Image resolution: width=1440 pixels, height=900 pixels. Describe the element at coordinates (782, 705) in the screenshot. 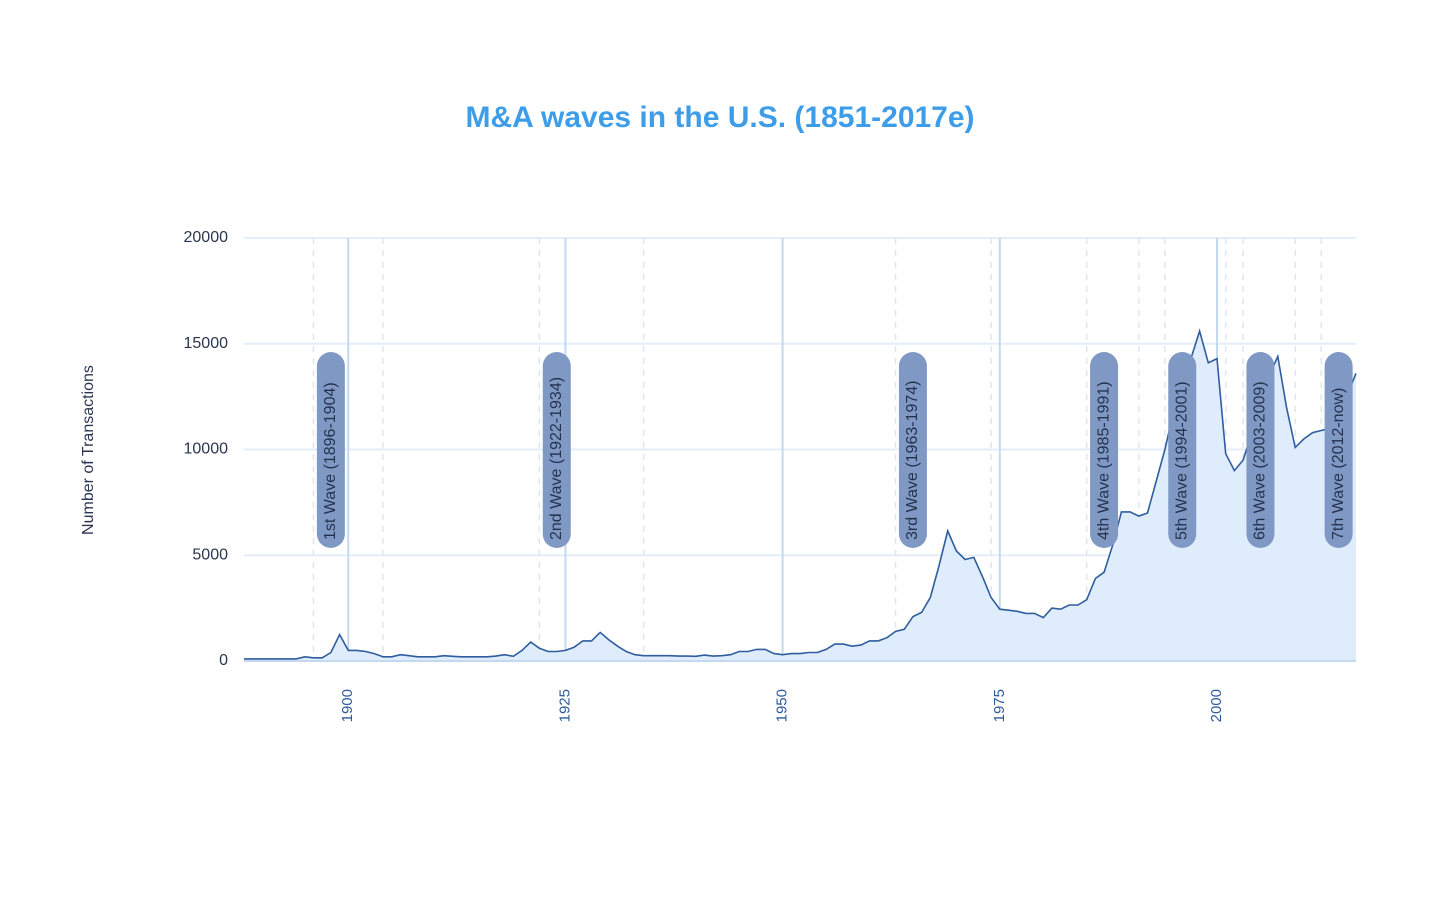

I see `x-tick-label: 1950` at that location.